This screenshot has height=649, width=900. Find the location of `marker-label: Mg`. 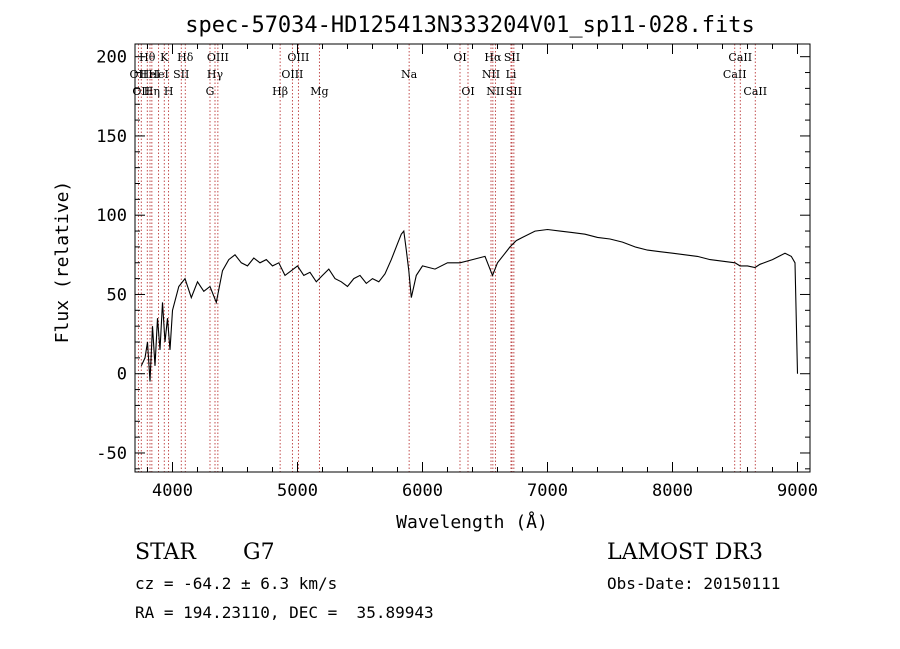

marker-label: Mg is located at coordinates (319, 91).